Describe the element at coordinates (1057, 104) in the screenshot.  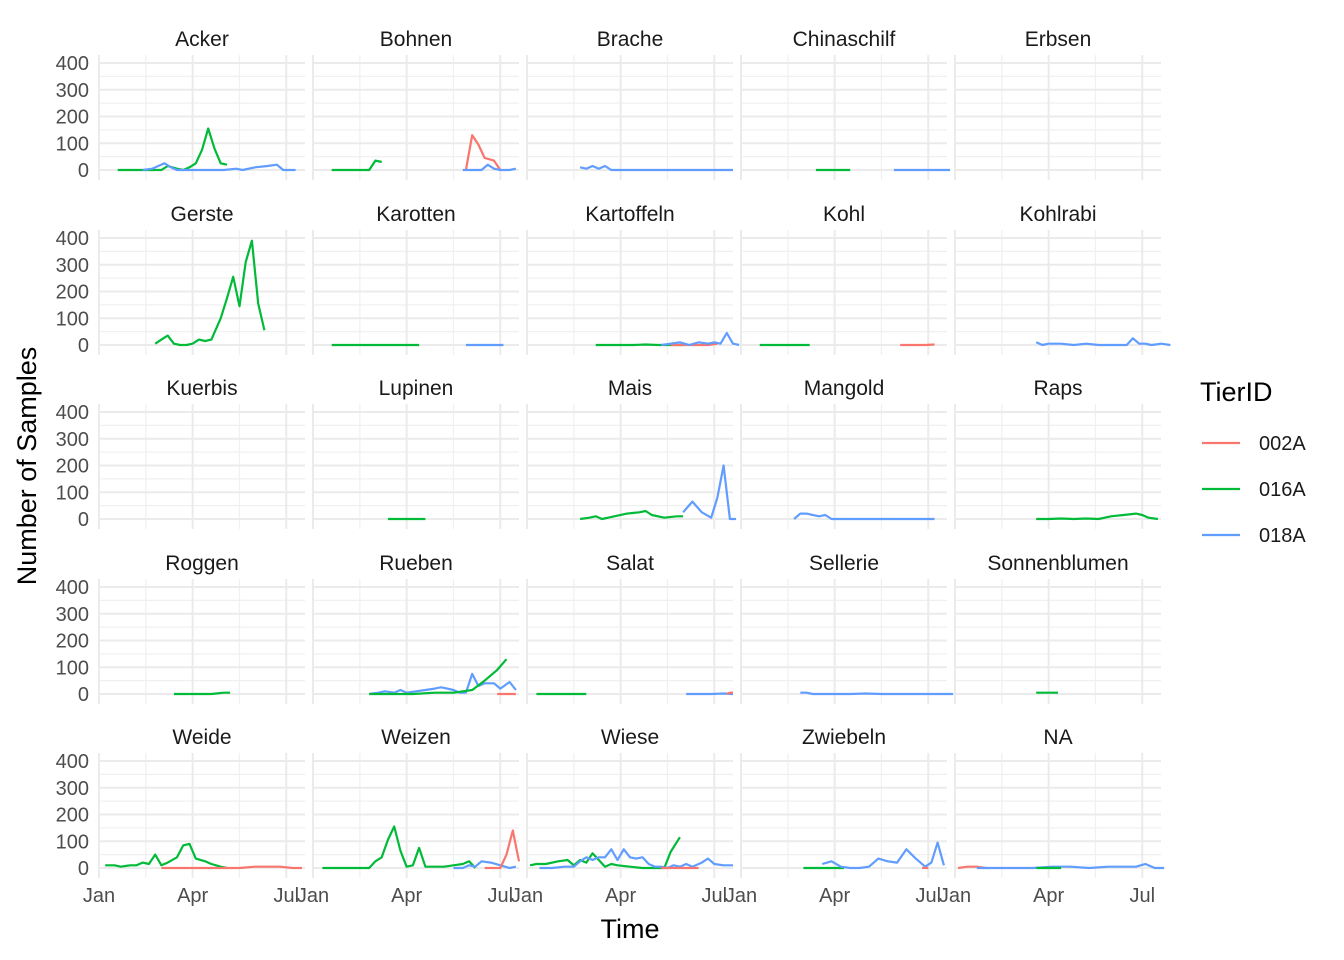
I see `facet-panel: Erbsen` at that location.